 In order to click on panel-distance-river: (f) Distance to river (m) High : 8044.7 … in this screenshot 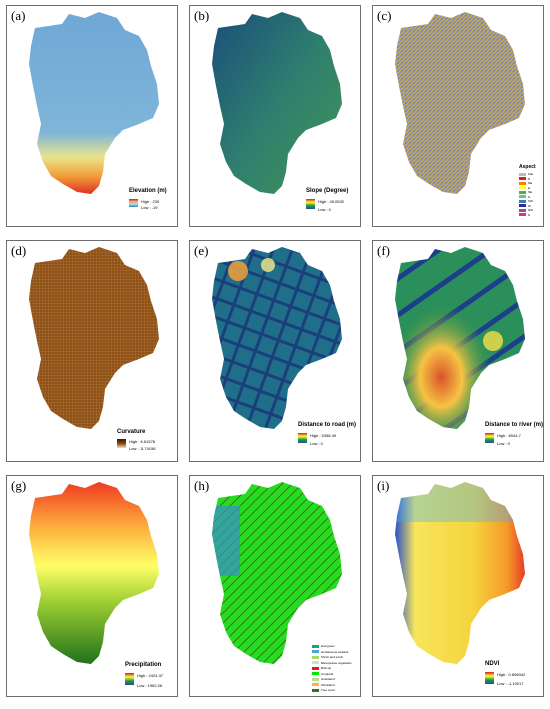, I will do `click(458, 351)`.